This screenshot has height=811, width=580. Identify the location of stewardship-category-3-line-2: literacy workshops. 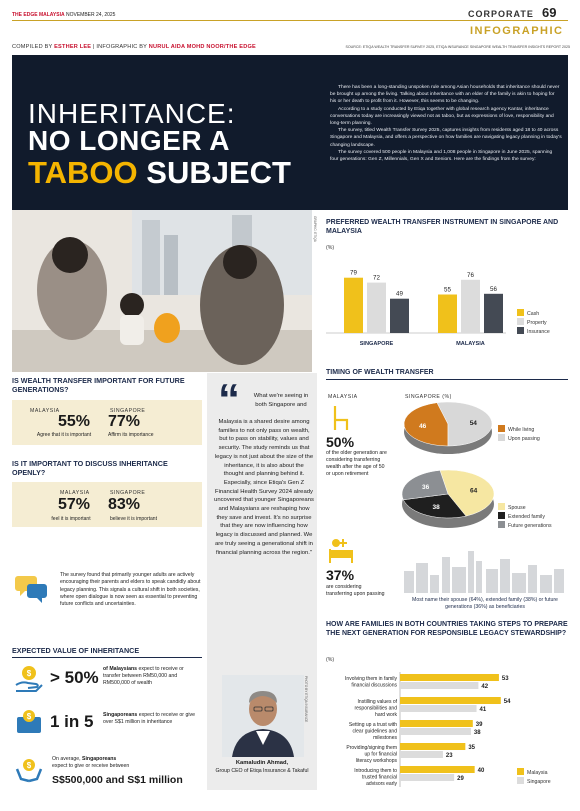
(377, 761).